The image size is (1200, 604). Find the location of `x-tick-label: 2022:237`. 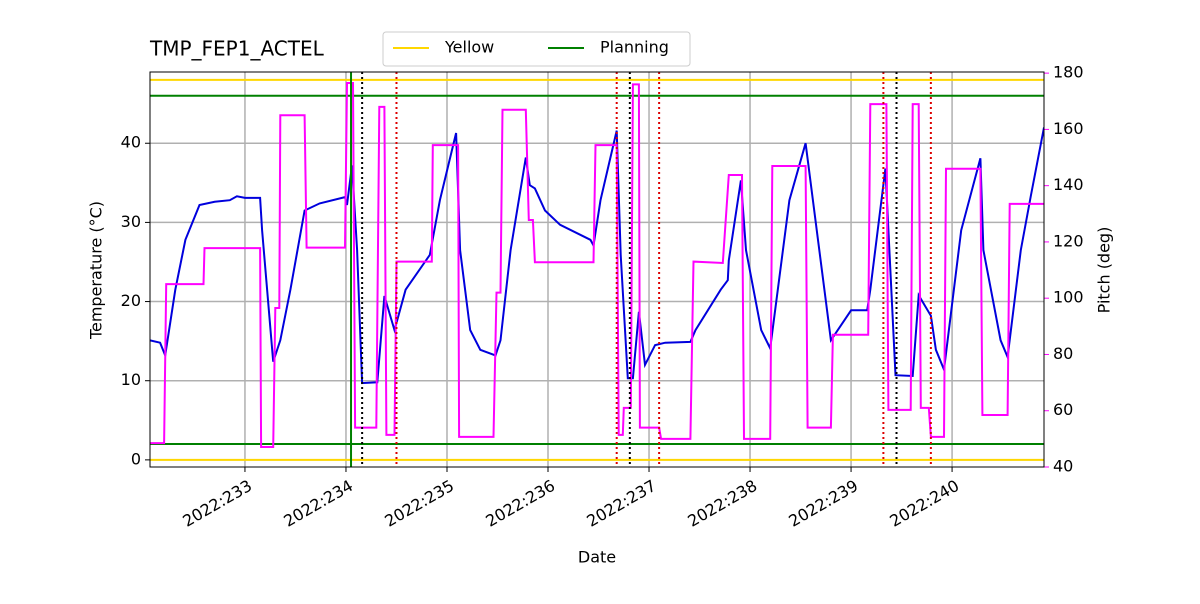

x-tick-label: 2022:237 is located at coordinates (621, 503).